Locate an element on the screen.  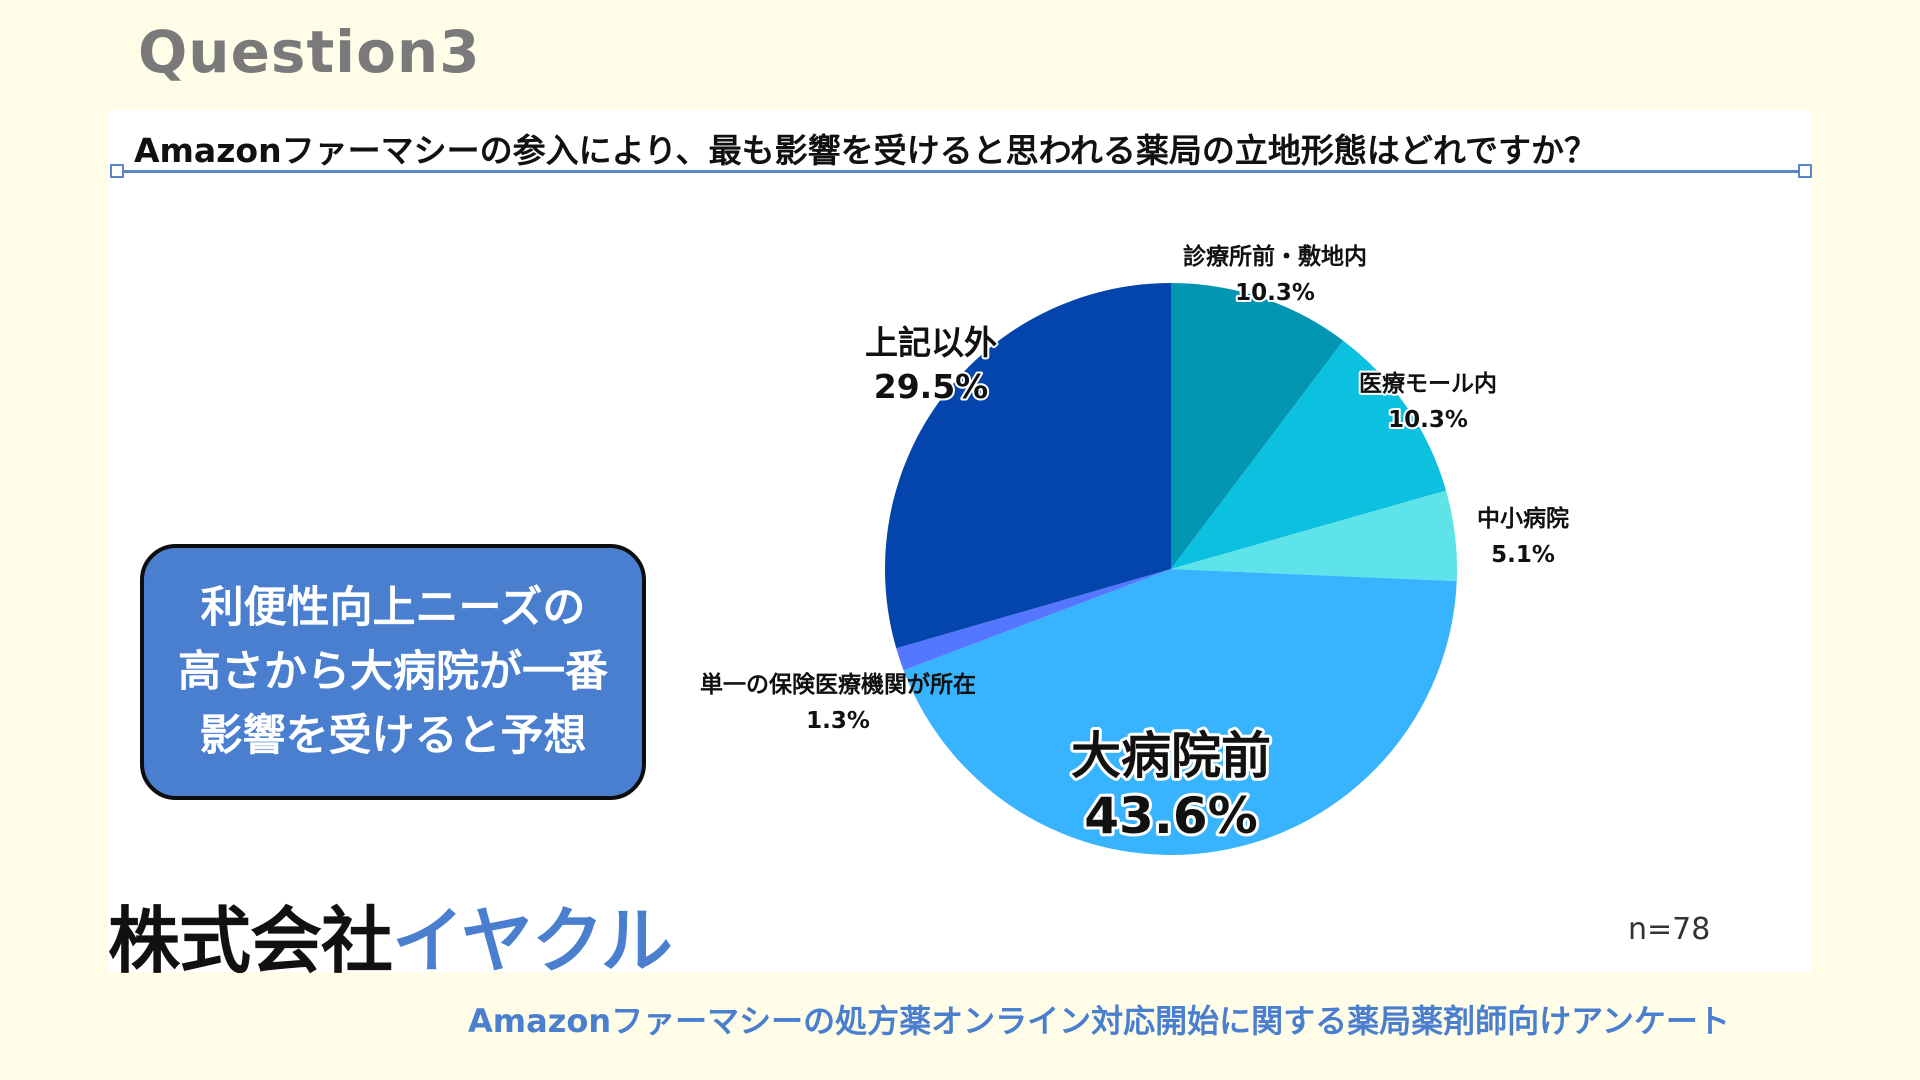
slice-label-5: 単一の保険医療機関が所在 is located at coordinates (838, 684).